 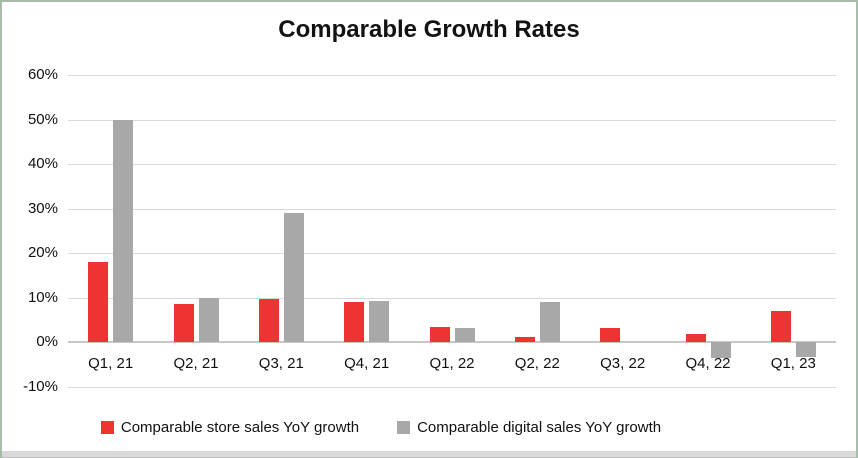 I want to click on y-tick-label: 50%, so click(x=42, y=119).